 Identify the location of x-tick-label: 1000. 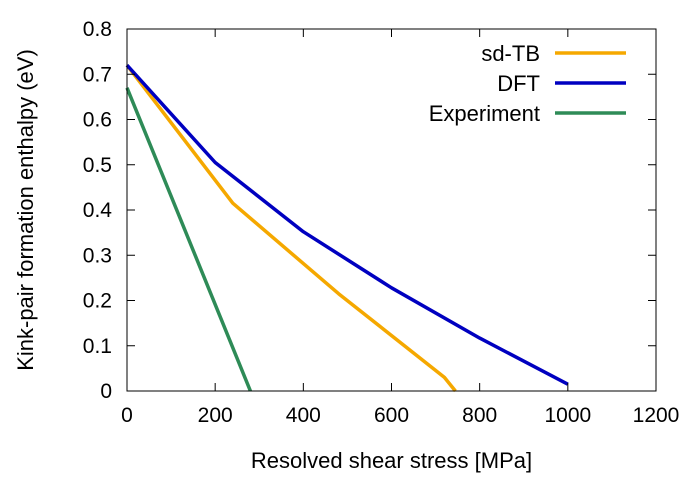
(567, 415).